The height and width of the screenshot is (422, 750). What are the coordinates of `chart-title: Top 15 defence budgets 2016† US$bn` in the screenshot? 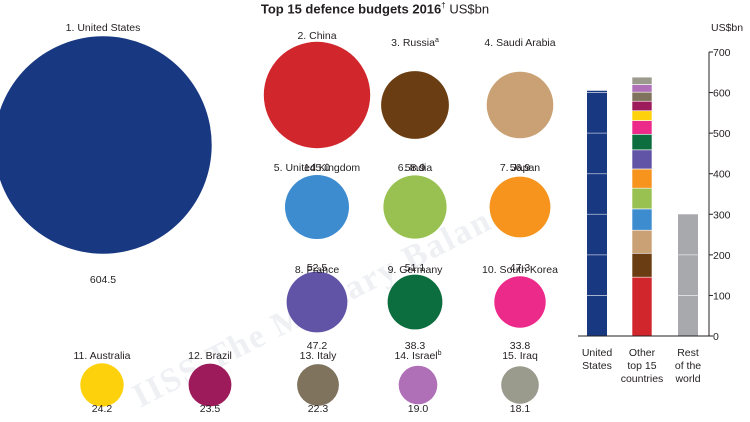 It's located at (375, 8).